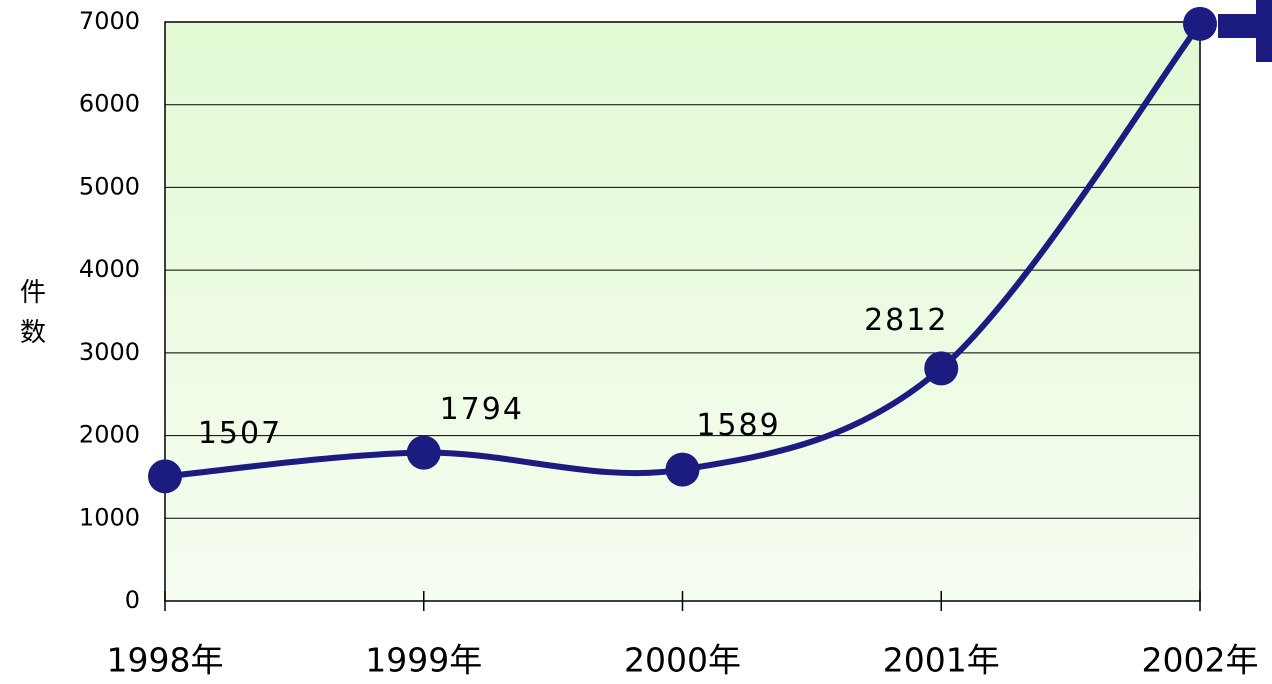  What do you see at coordinates (109, 104) in the screenshot?
I see `y-tick-label: 6000` at bounding box center [109, 104].